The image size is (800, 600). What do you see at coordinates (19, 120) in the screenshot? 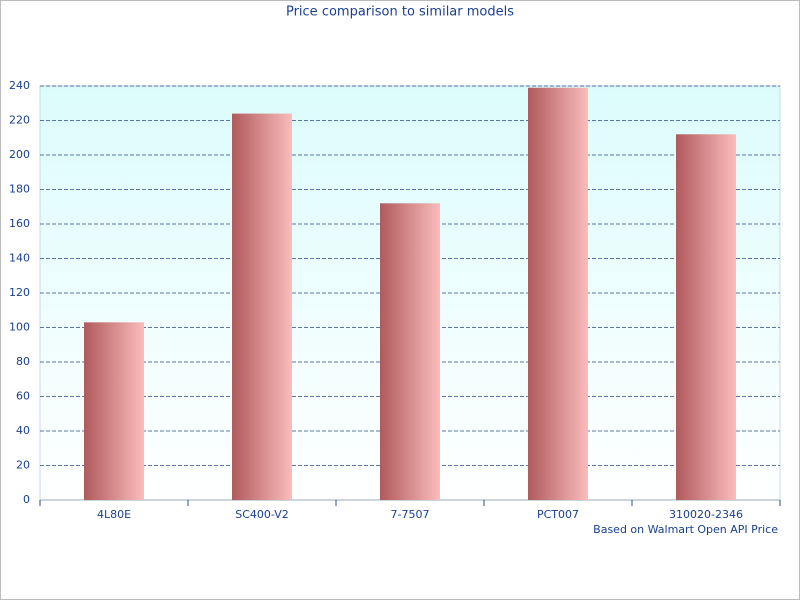
I see `y-tick-label: 220` at bounding box center [19, 120].